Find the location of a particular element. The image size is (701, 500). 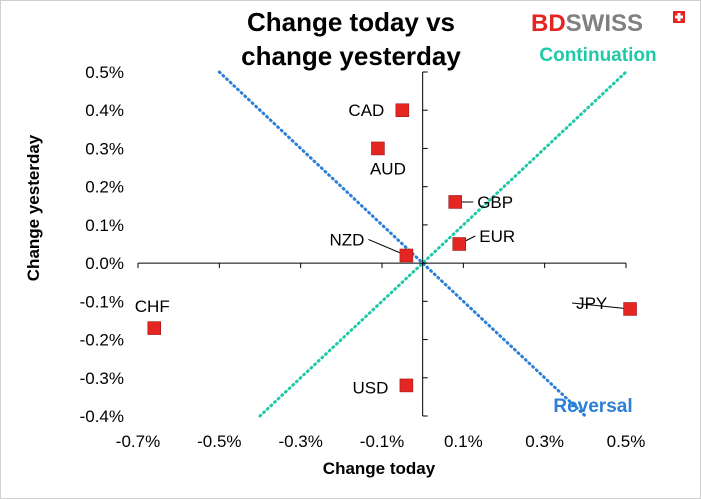

y-tick-label: -0.4% is located at coordinates (102, 416).